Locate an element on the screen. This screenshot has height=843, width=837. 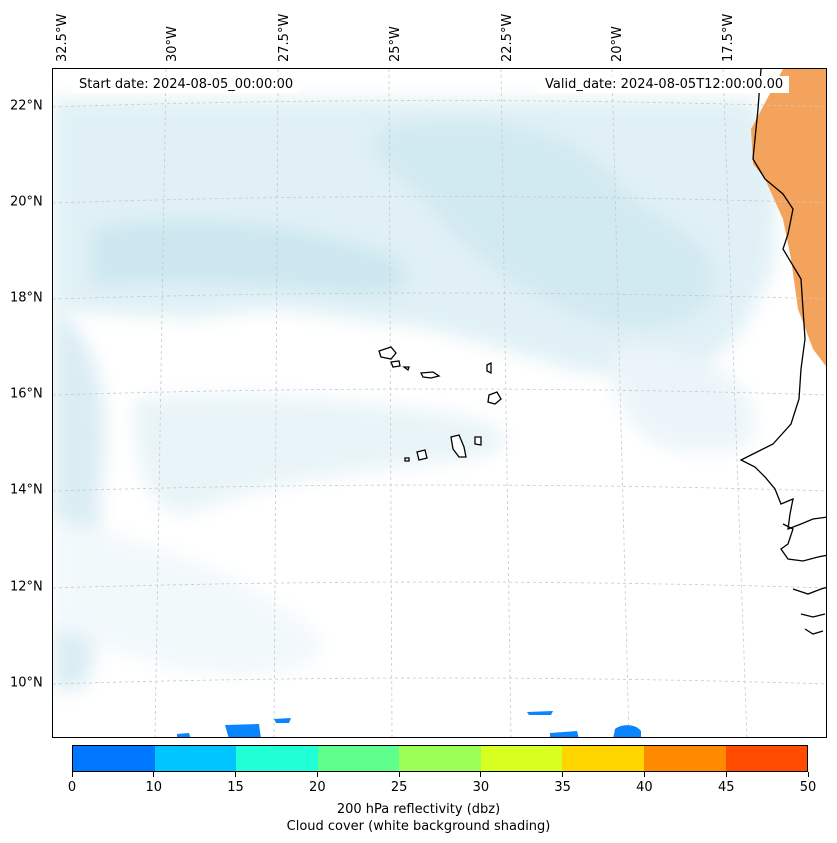
lat-label-14N: 14°N is located at coordinates (26, 490).